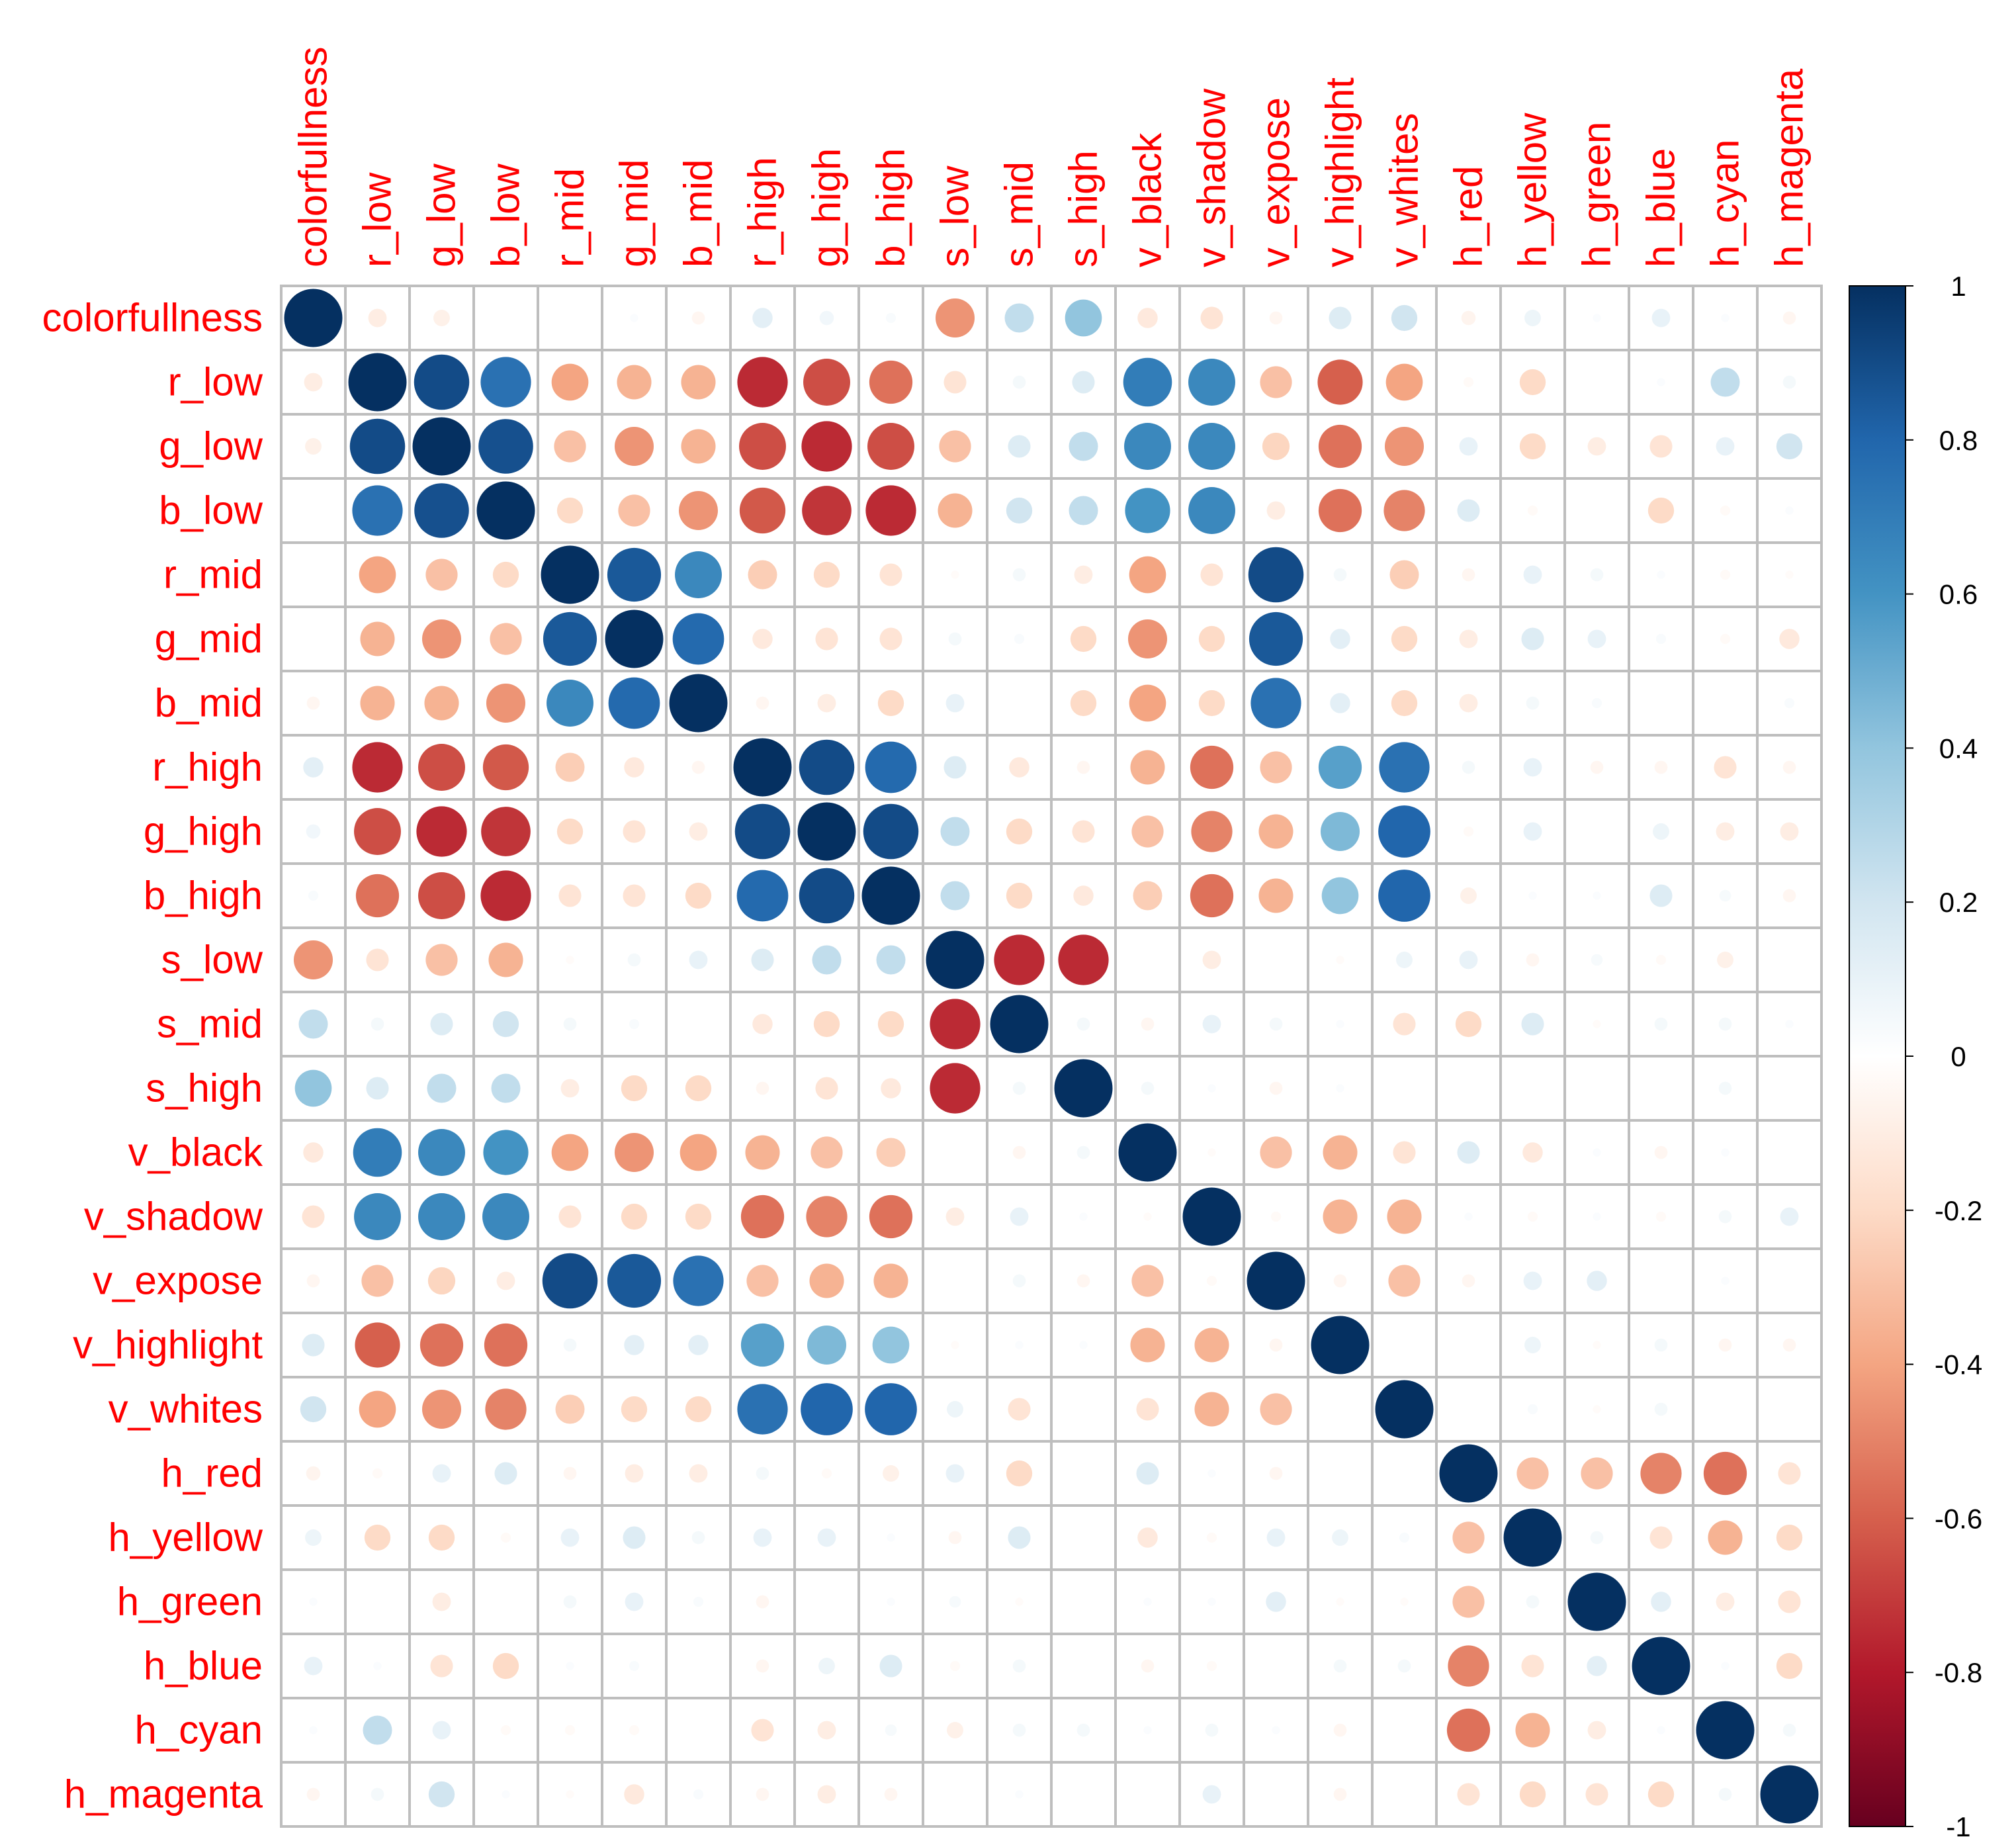 The height and width of the screenshot is (1845, 2016). Describe the element at coordinates (1147, 199) in the screenshot. I see `column-label: v_black` at that location.